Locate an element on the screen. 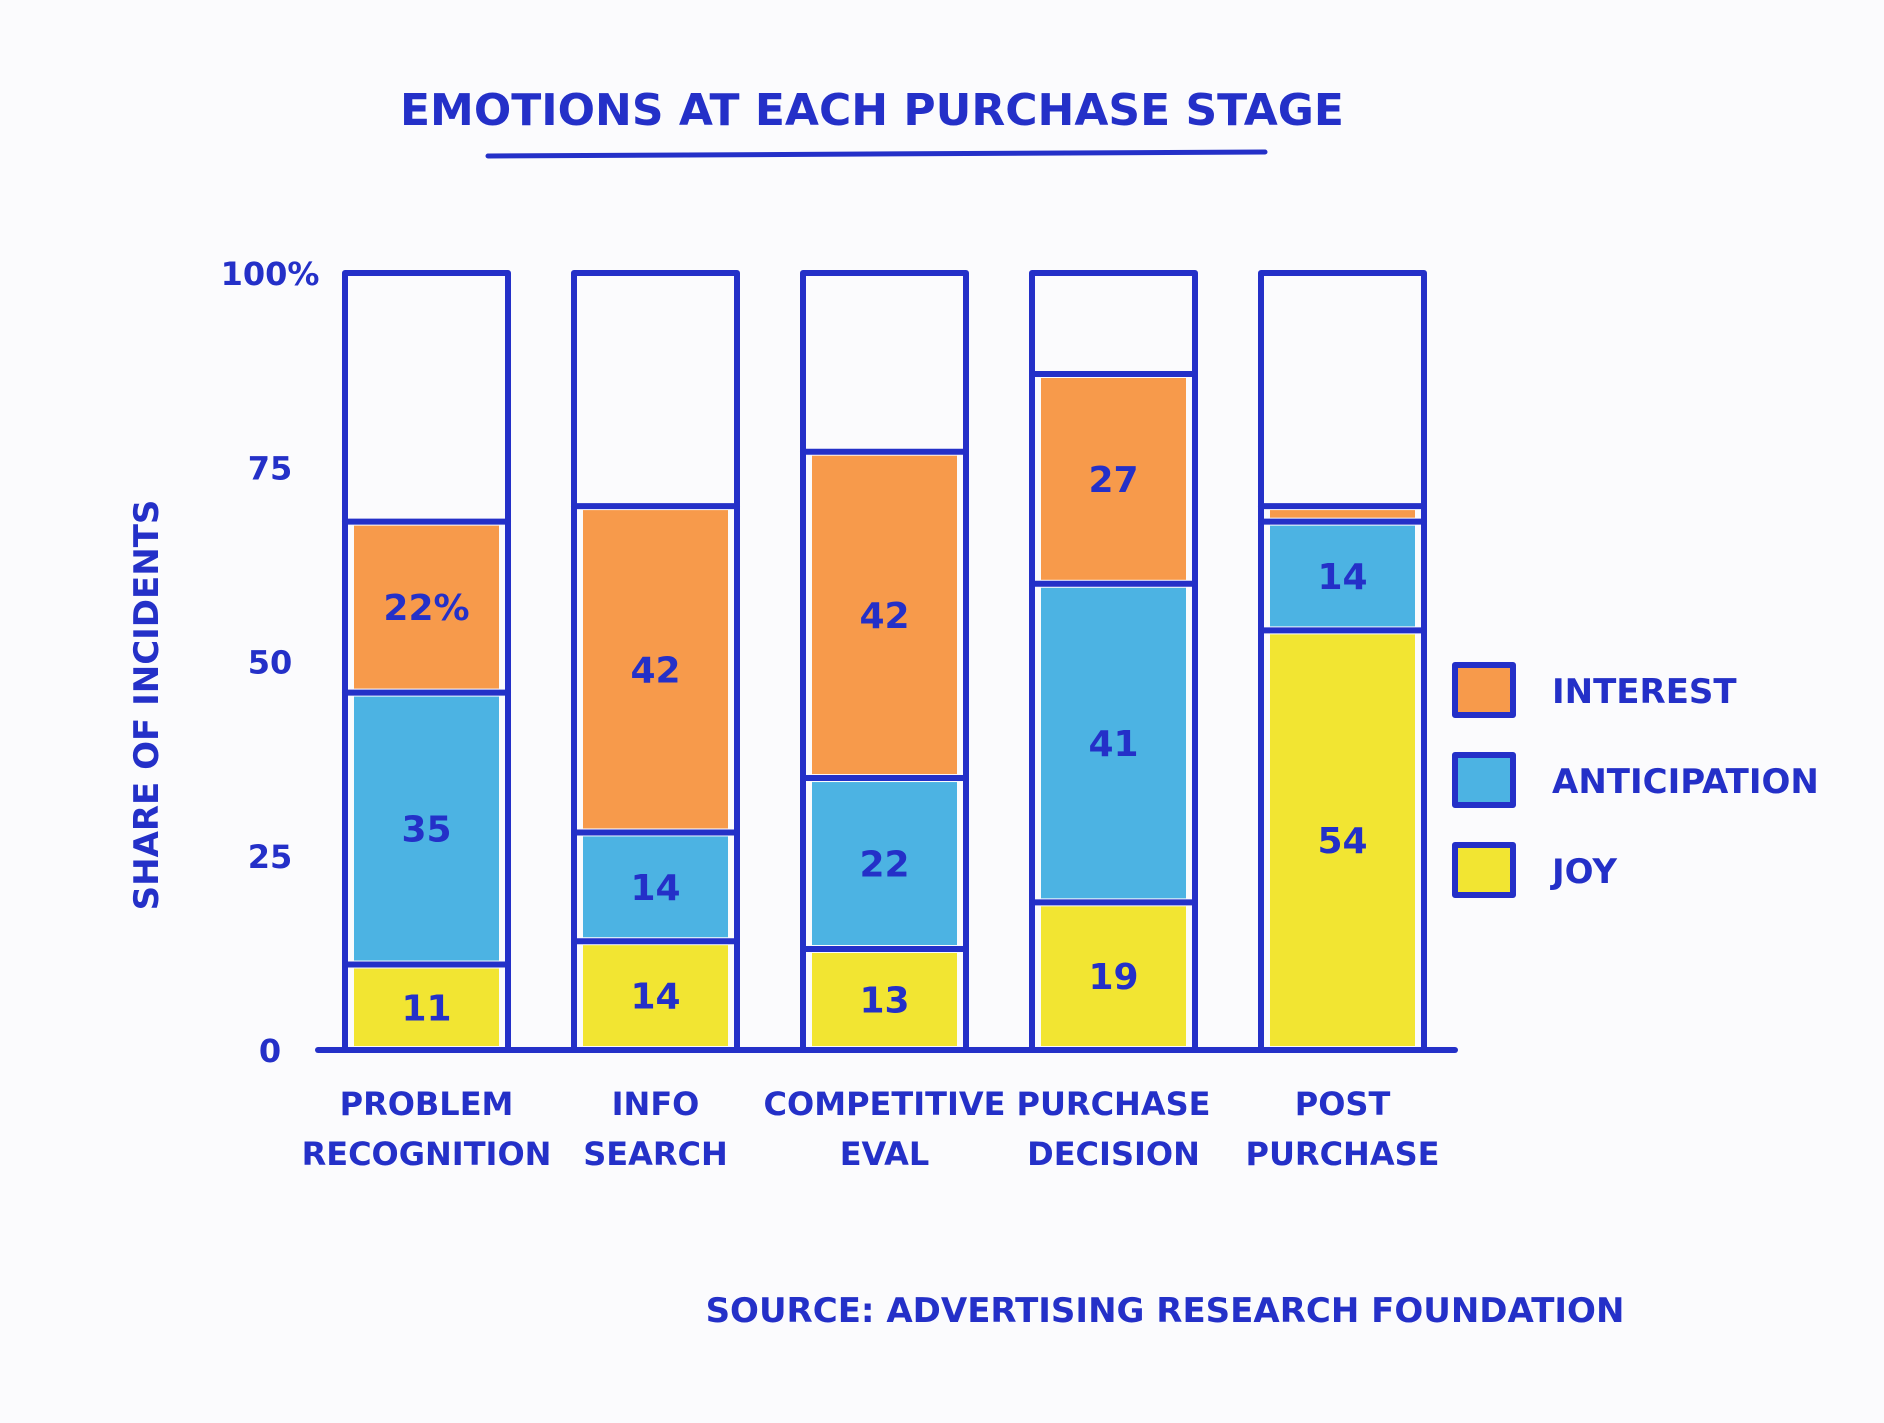  legend-item: JOY is located at coordinates (1534, 870).